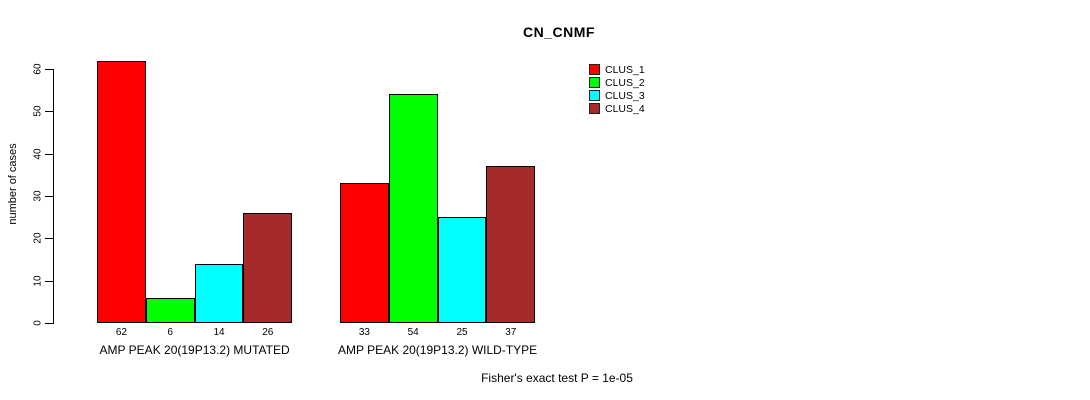  Describe the element at coordinates (219, 293) in the screenshot. I see `bar-clus_3-mutated` at that location.